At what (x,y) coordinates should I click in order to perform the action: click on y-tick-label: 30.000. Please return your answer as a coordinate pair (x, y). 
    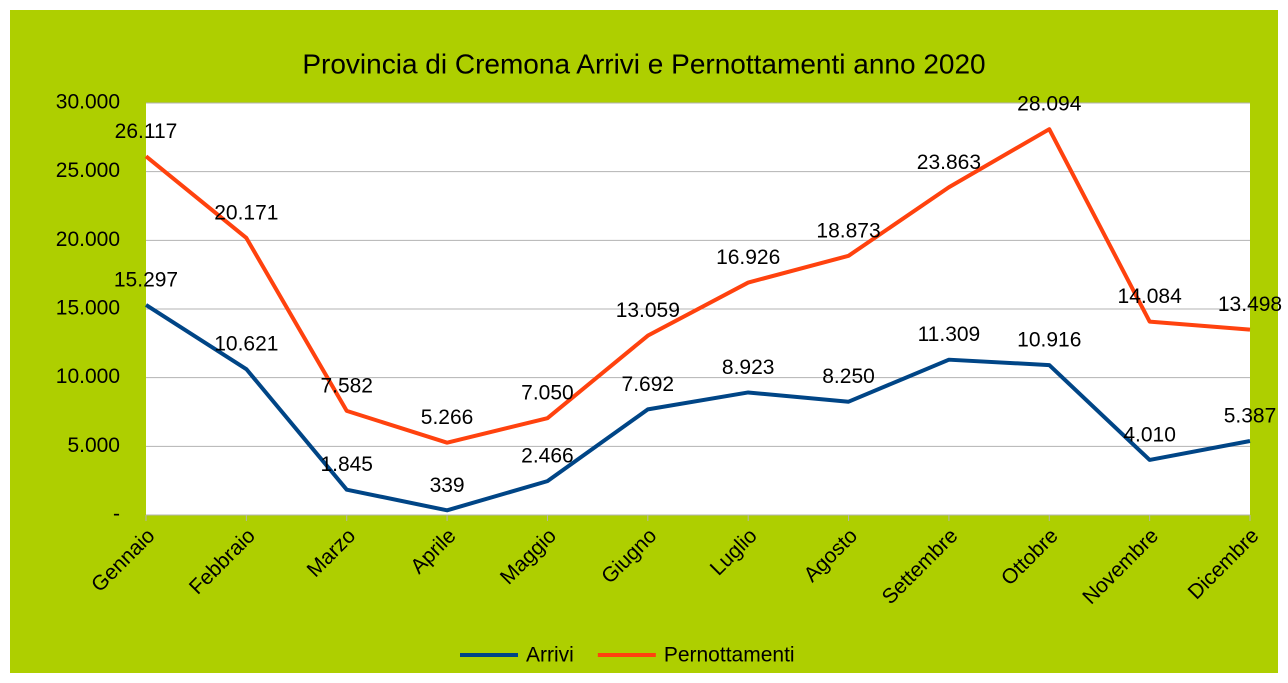
    Looking at the image, I should click on (88, 102).